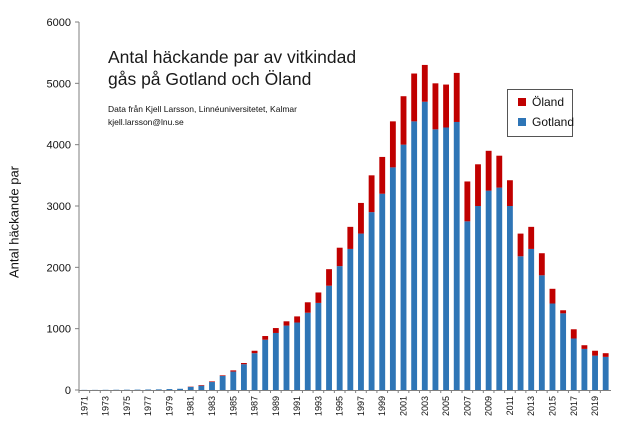 Image resolution: width=640 pixels, height=437 pixels. Describe the element at coordinates (489, 406) in the screenshot. I see `x-tick-label: 2009` at that location.